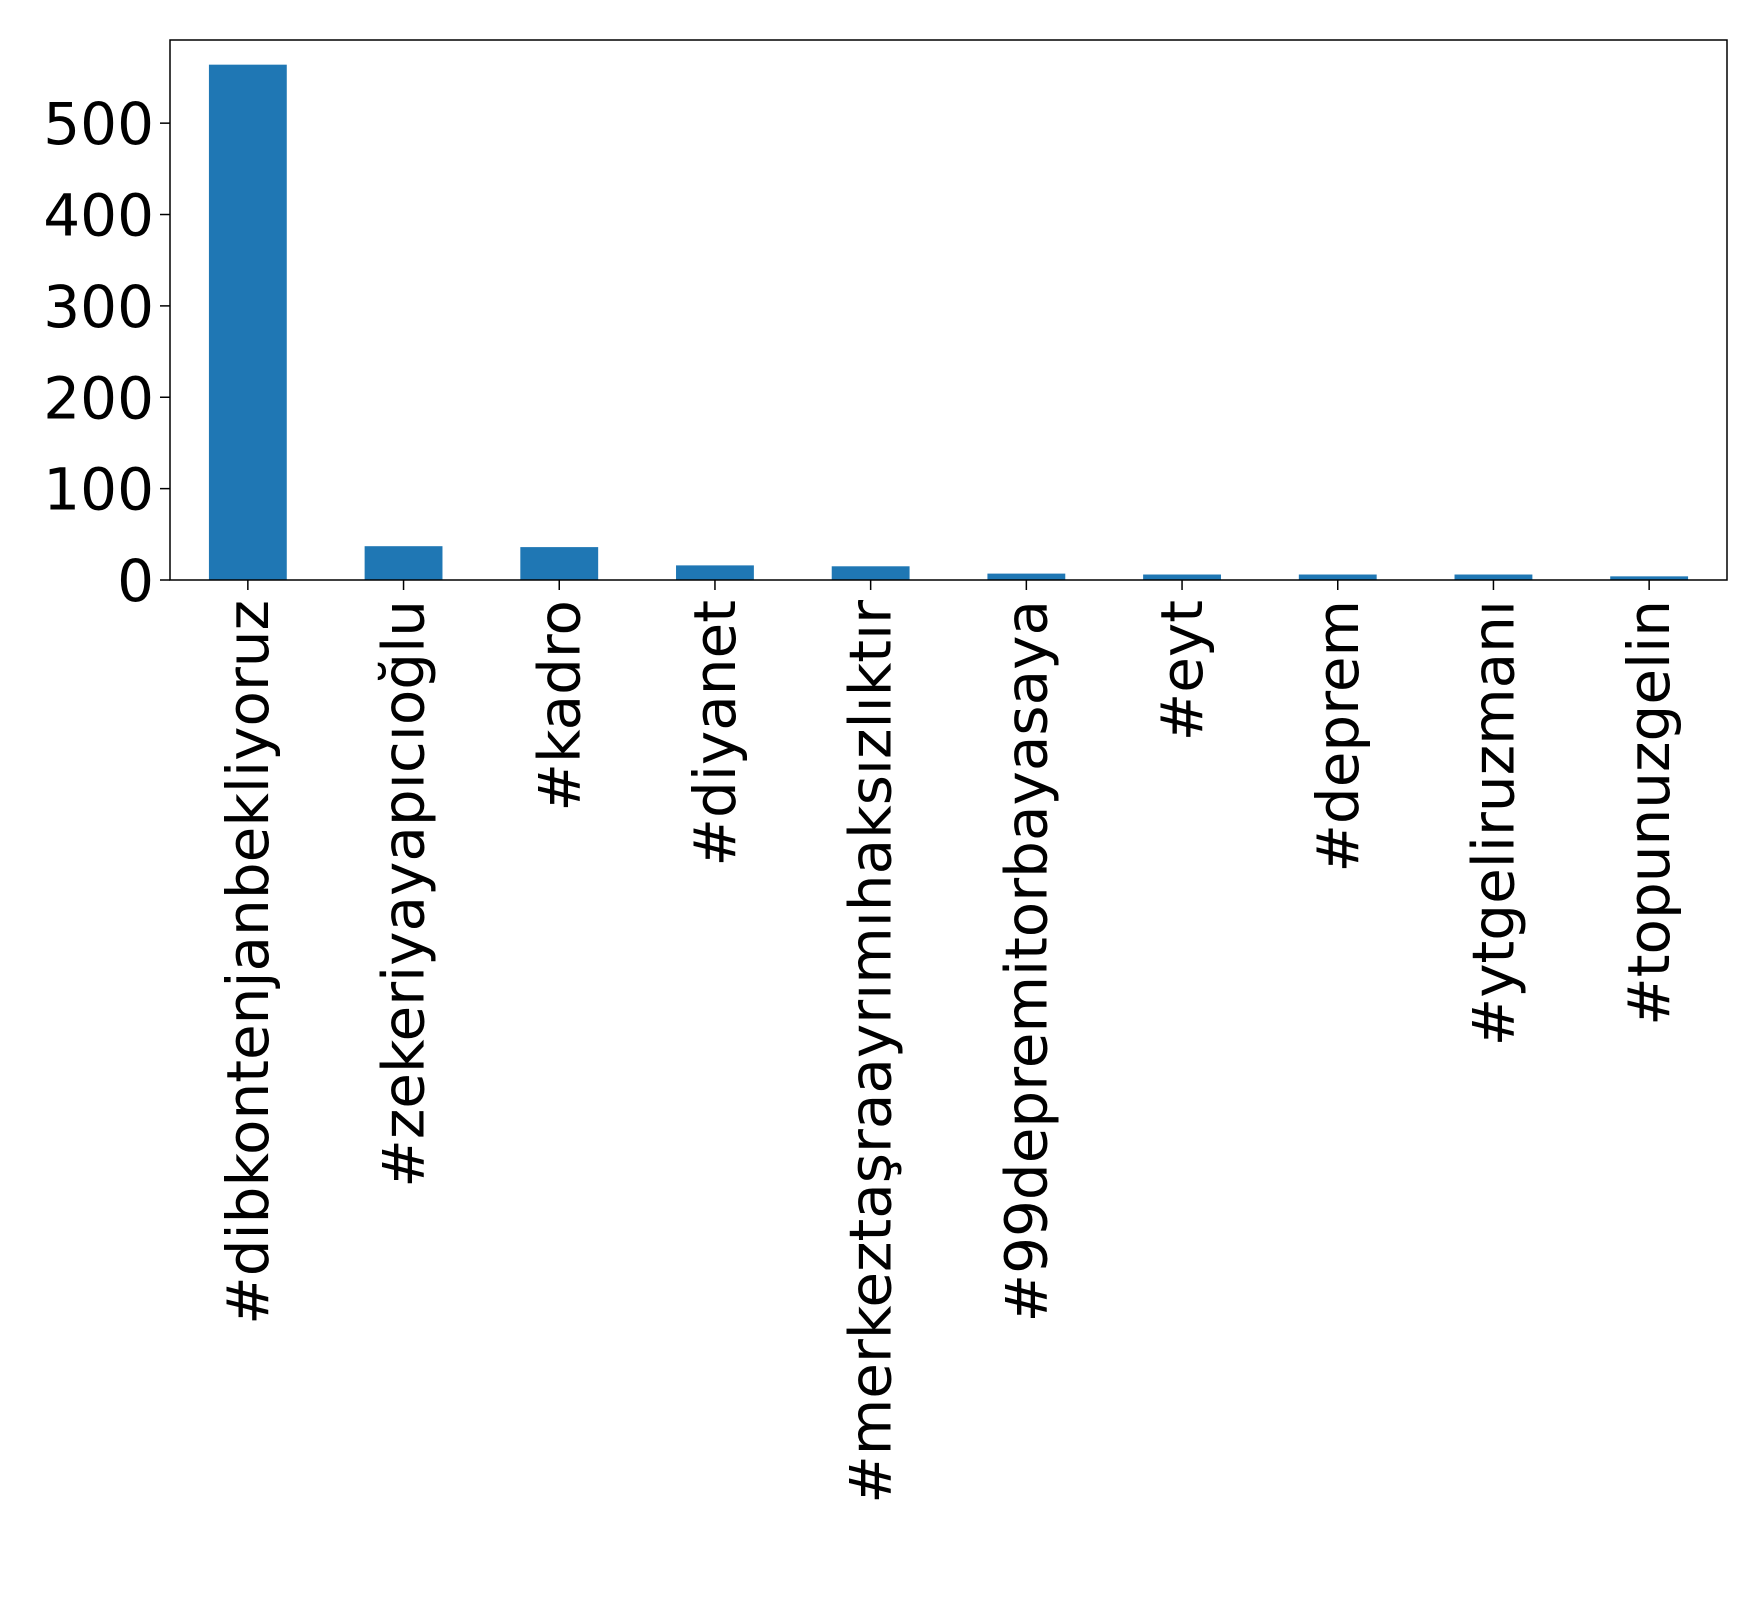 The image size is (1759, 1601). I want to click on x-tick-label-5: #99depremitorbayasaya, so click(1026, 961).